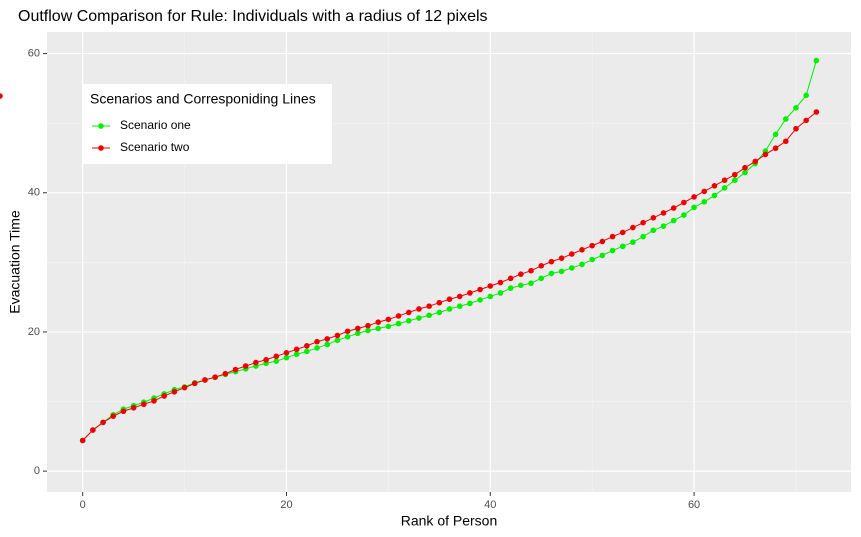 This screenshot has width=861, height=537. Describe the element at coordinates (37, 471) in the screenshot. I see `y-tick-label: 0` at that location.